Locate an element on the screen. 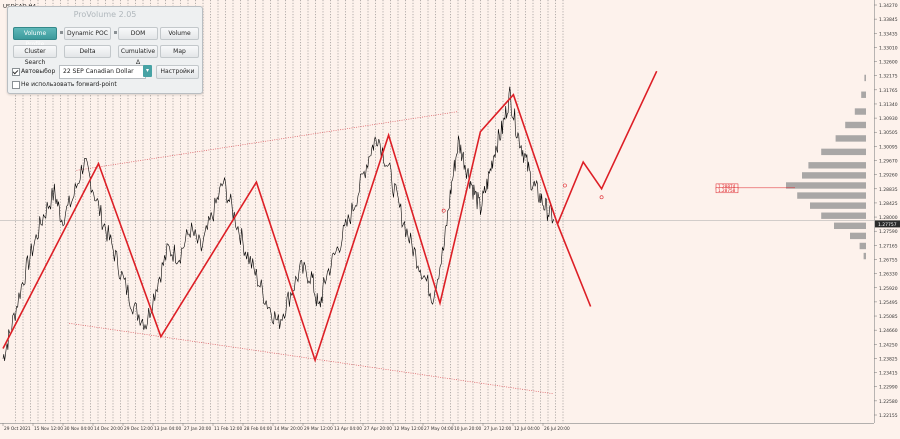  price-tick-label: 1.27590 is located at coordinates (888, 232).